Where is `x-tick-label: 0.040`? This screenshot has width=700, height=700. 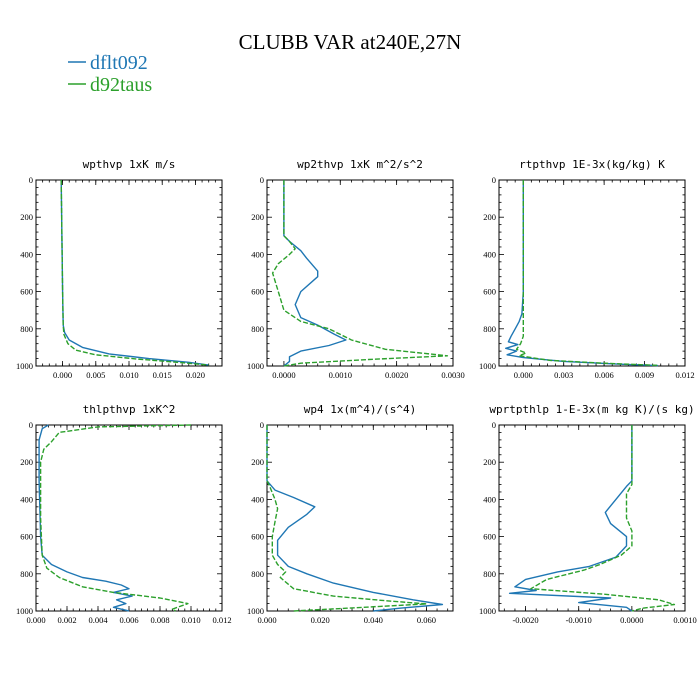
x-tick-label: 0.040 is located at coordinates (373, 620).